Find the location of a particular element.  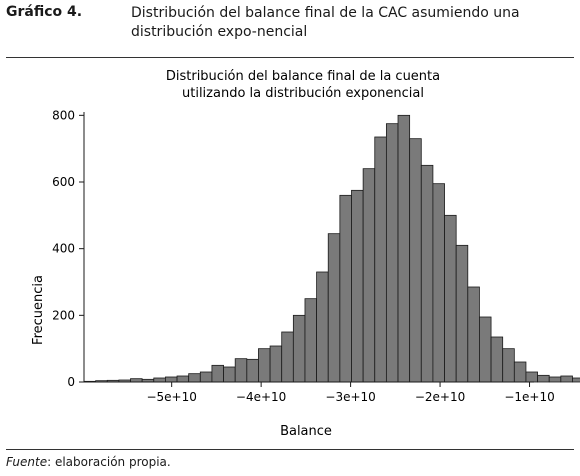

x-tick-label: −3e+10 is located at coordinates (350, 397).